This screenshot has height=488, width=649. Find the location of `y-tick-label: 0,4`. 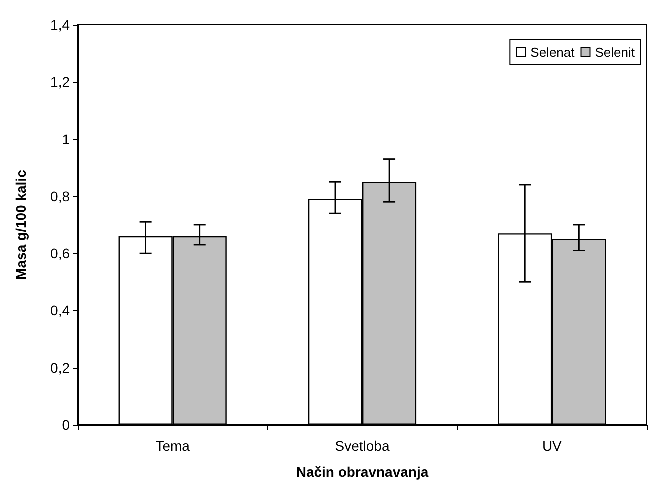

y-tick-label: 0,4 is located at coordinates (60, 310).